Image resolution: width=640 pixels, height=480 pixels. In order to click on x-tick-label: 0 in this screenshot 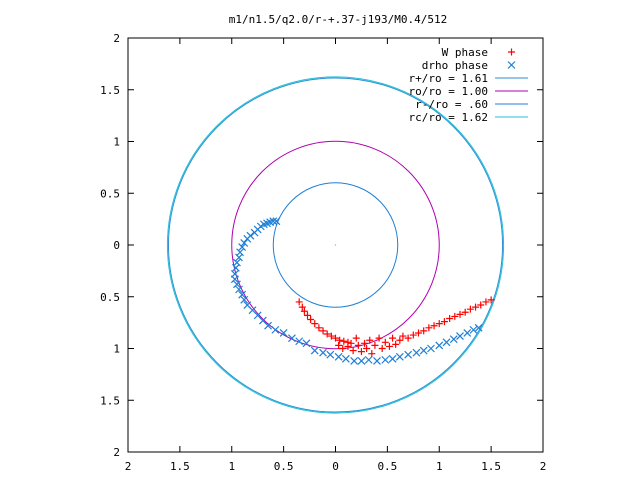, I will do `click(335, 466)`.